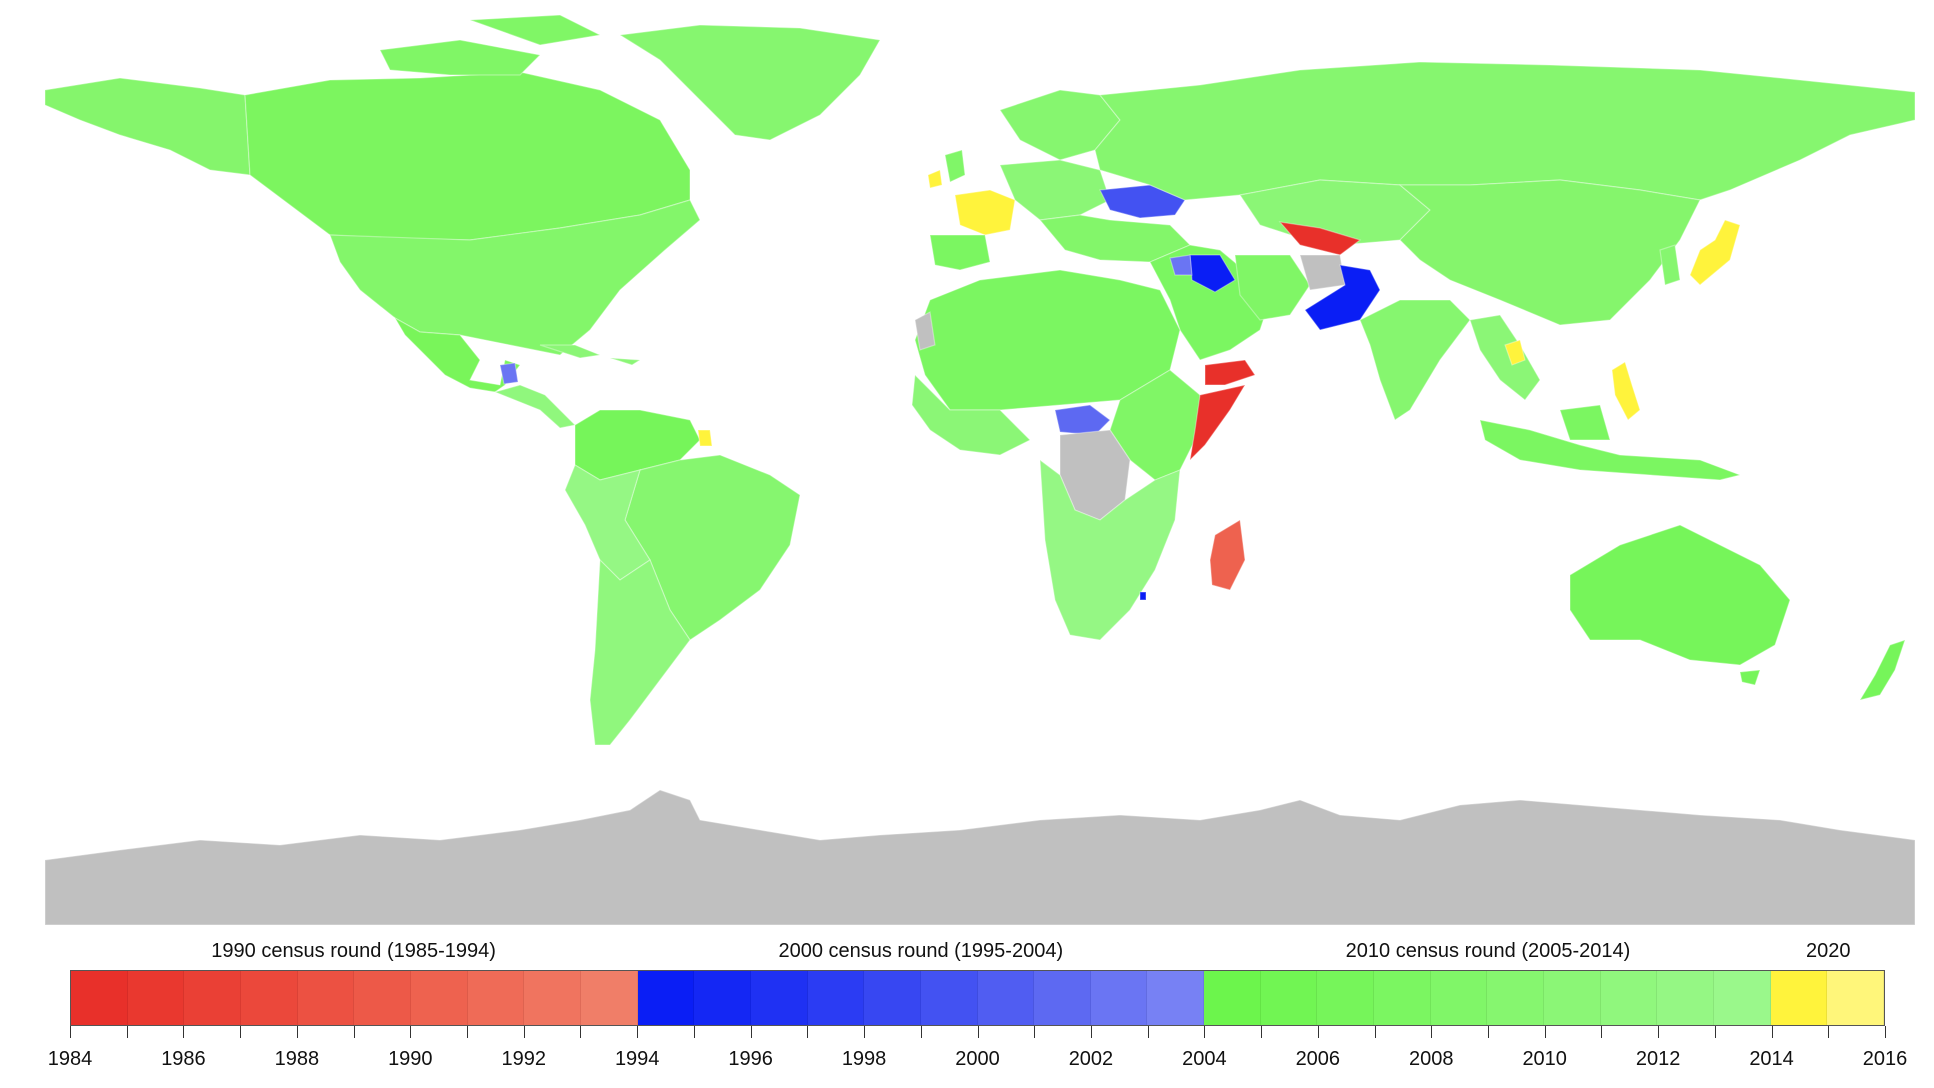  I want to click on region-iran, so click(1272, 287).